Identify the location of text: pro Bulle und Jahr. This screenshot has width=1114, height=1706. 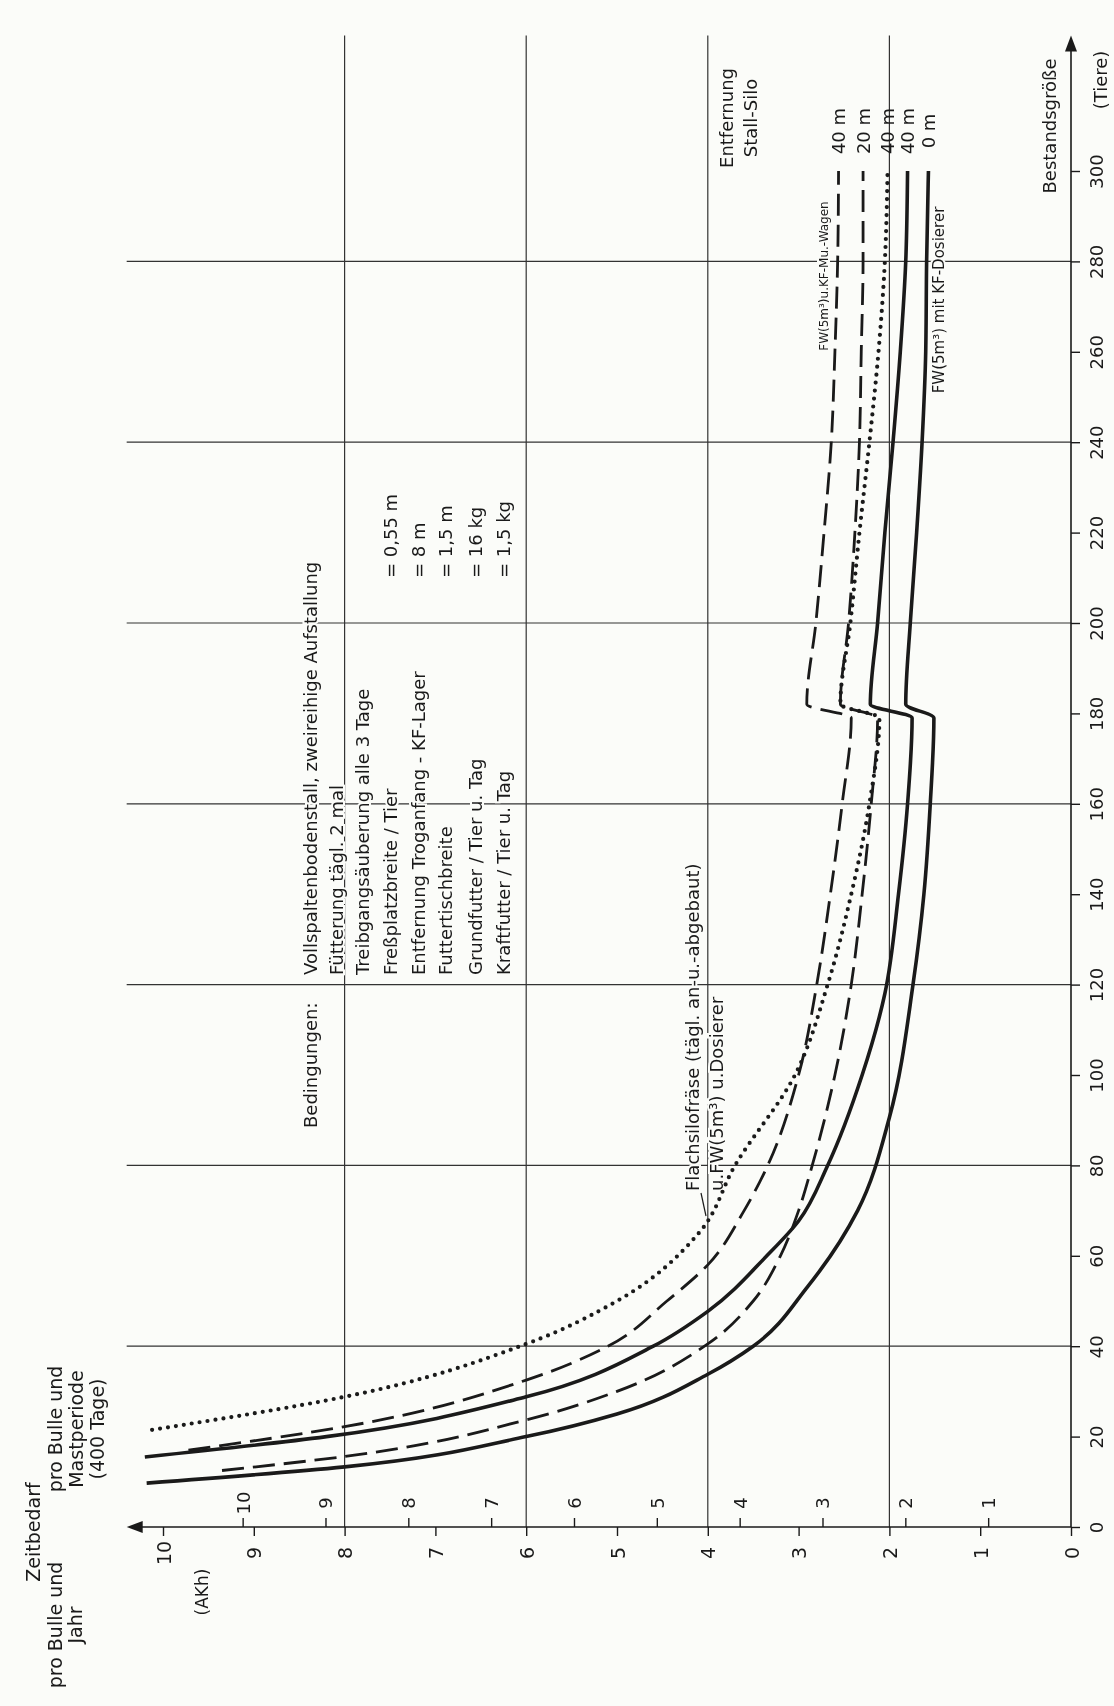
(65, 1625).